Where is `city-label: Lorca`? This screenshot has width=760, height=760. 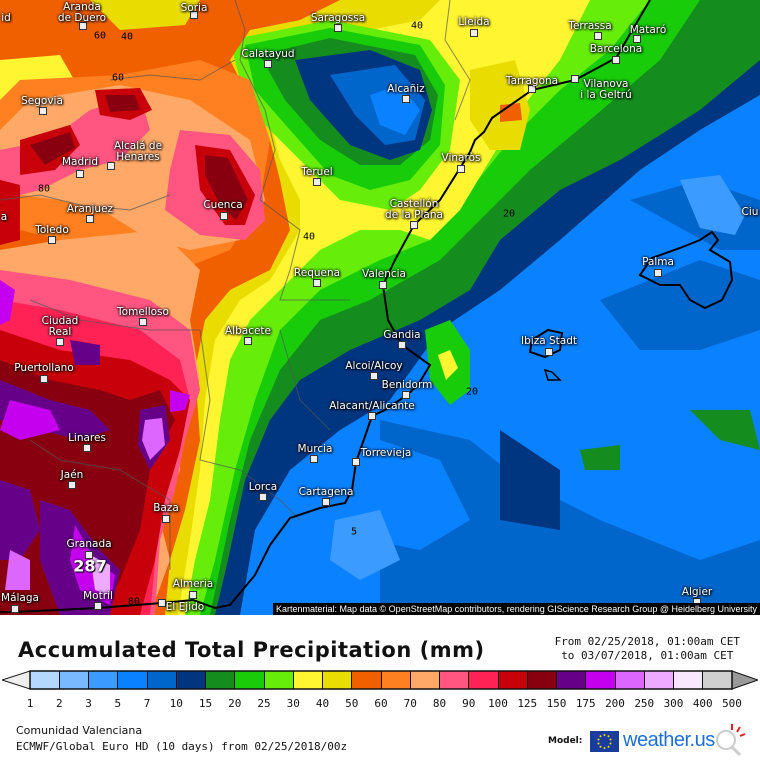 city-label: Lorca is located at coordinates (263, 487).